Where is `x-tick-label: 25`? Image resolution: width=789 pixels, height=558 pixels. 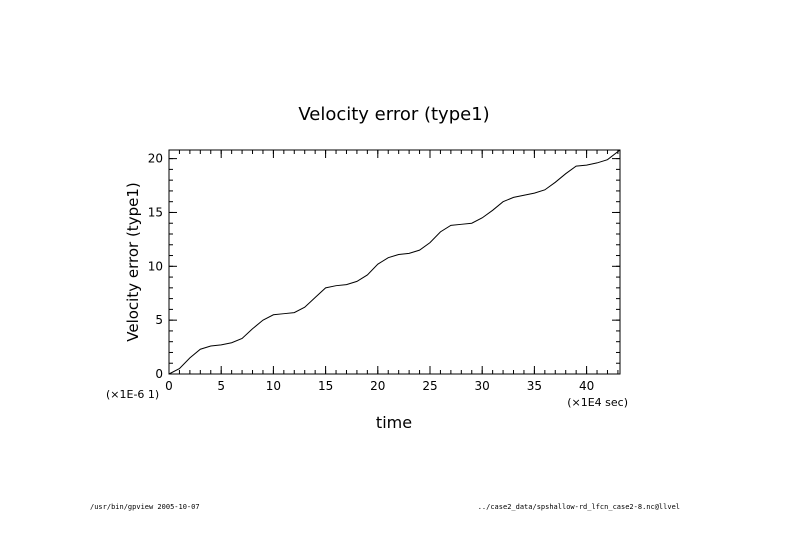 x-tick-label: 25 is located at coordinates (429, 386).